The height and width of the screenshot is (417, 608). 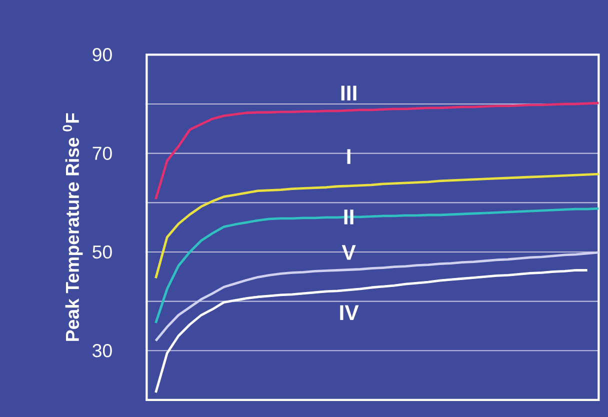 What do you see at coordinates (348, 93) in the screenshot?
I see `series-label: III` at bounding box center [348, 93].